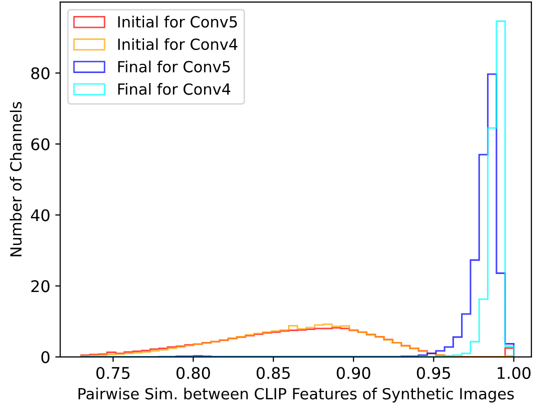  Describe the element at coordinates (40, 215) in the screenshot. I see `y-tick-label: 40` at that location.